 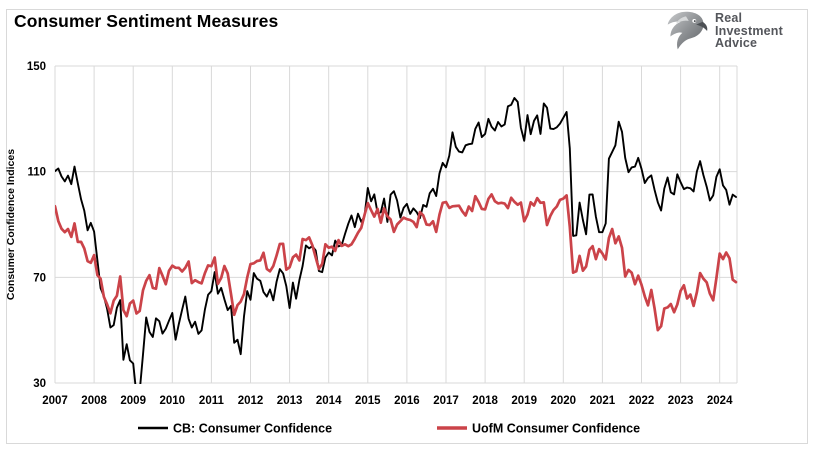 I want to click on brand-line-2: Investment, so click(x=749, y=30).